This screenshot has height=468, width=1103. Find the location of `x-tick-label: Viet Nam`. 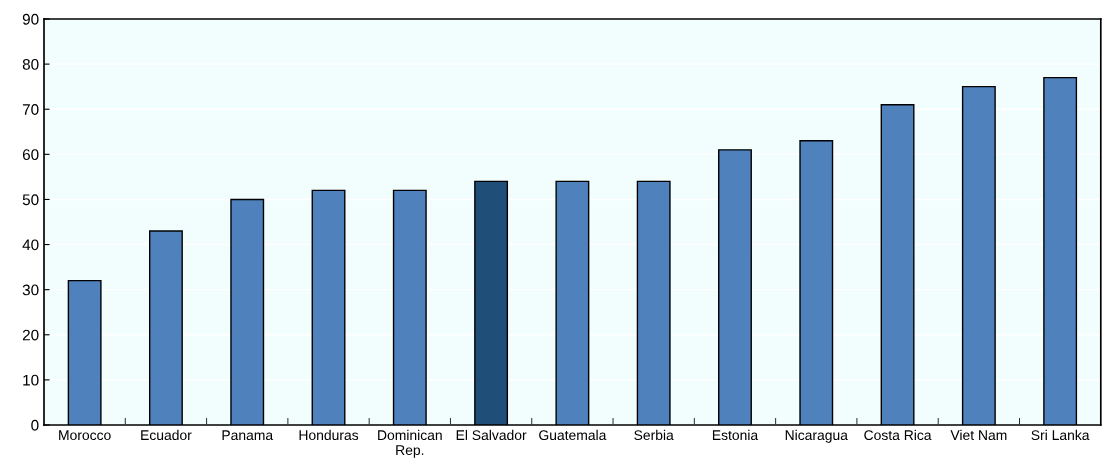

x-tick-label: Viet Nam is located at coordinates (978, 435).